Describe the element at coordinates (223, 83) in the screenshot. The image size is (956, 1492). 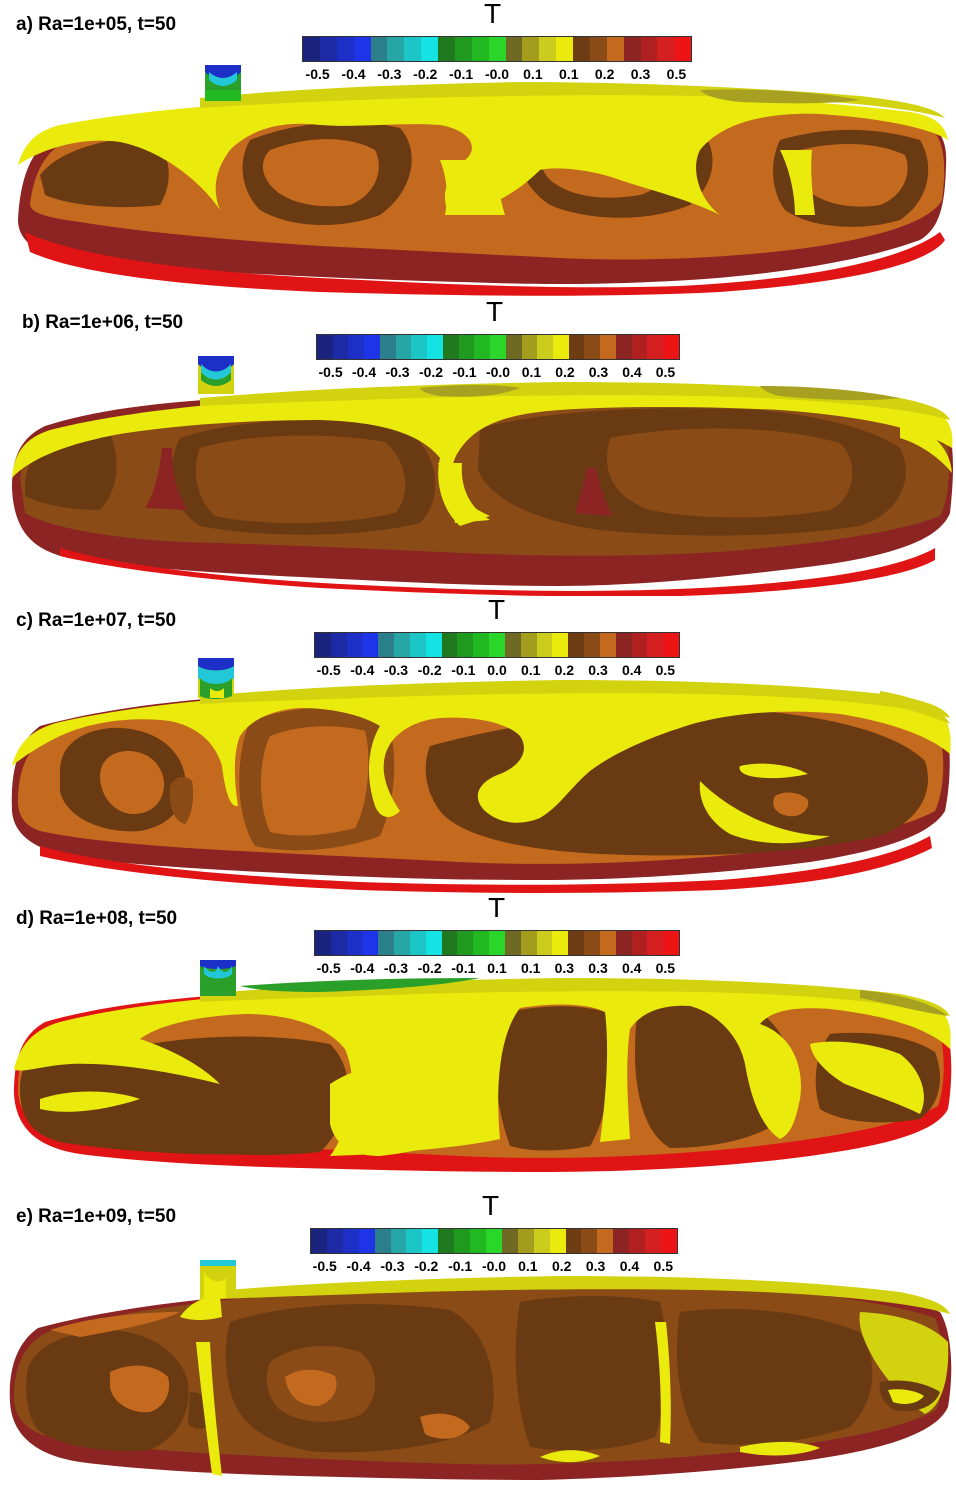
I see `inlet-nozzle-a` at that location.